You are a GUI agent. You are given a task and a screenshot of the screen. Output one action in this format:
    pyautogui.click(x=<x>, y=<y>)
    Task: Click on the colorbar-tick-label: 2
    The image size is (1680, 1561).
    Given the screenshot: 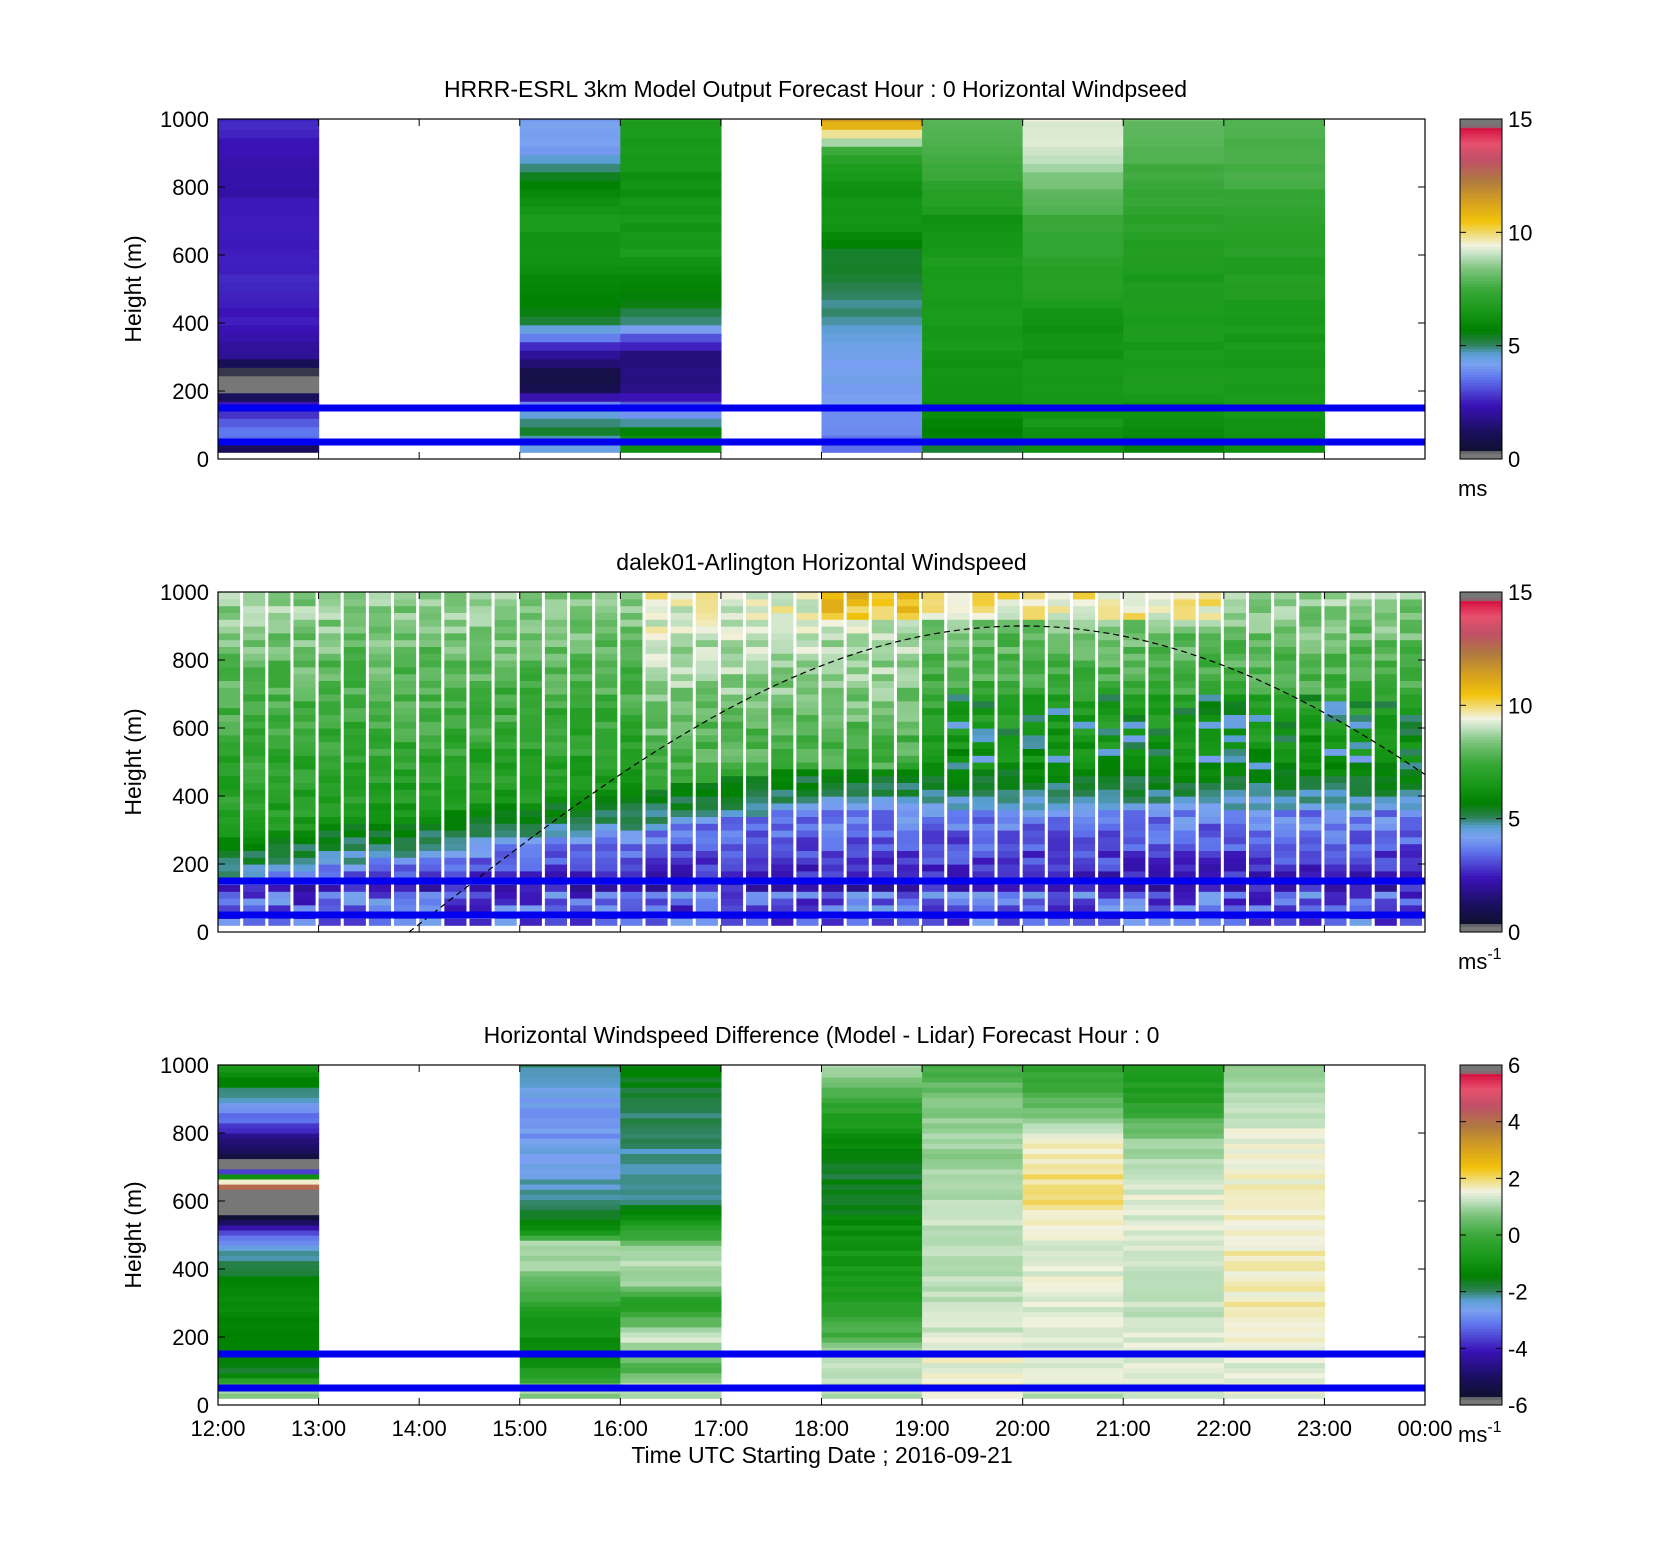 What is the action you would take?
    pyautogui.click(x=1514, y=1178)
    